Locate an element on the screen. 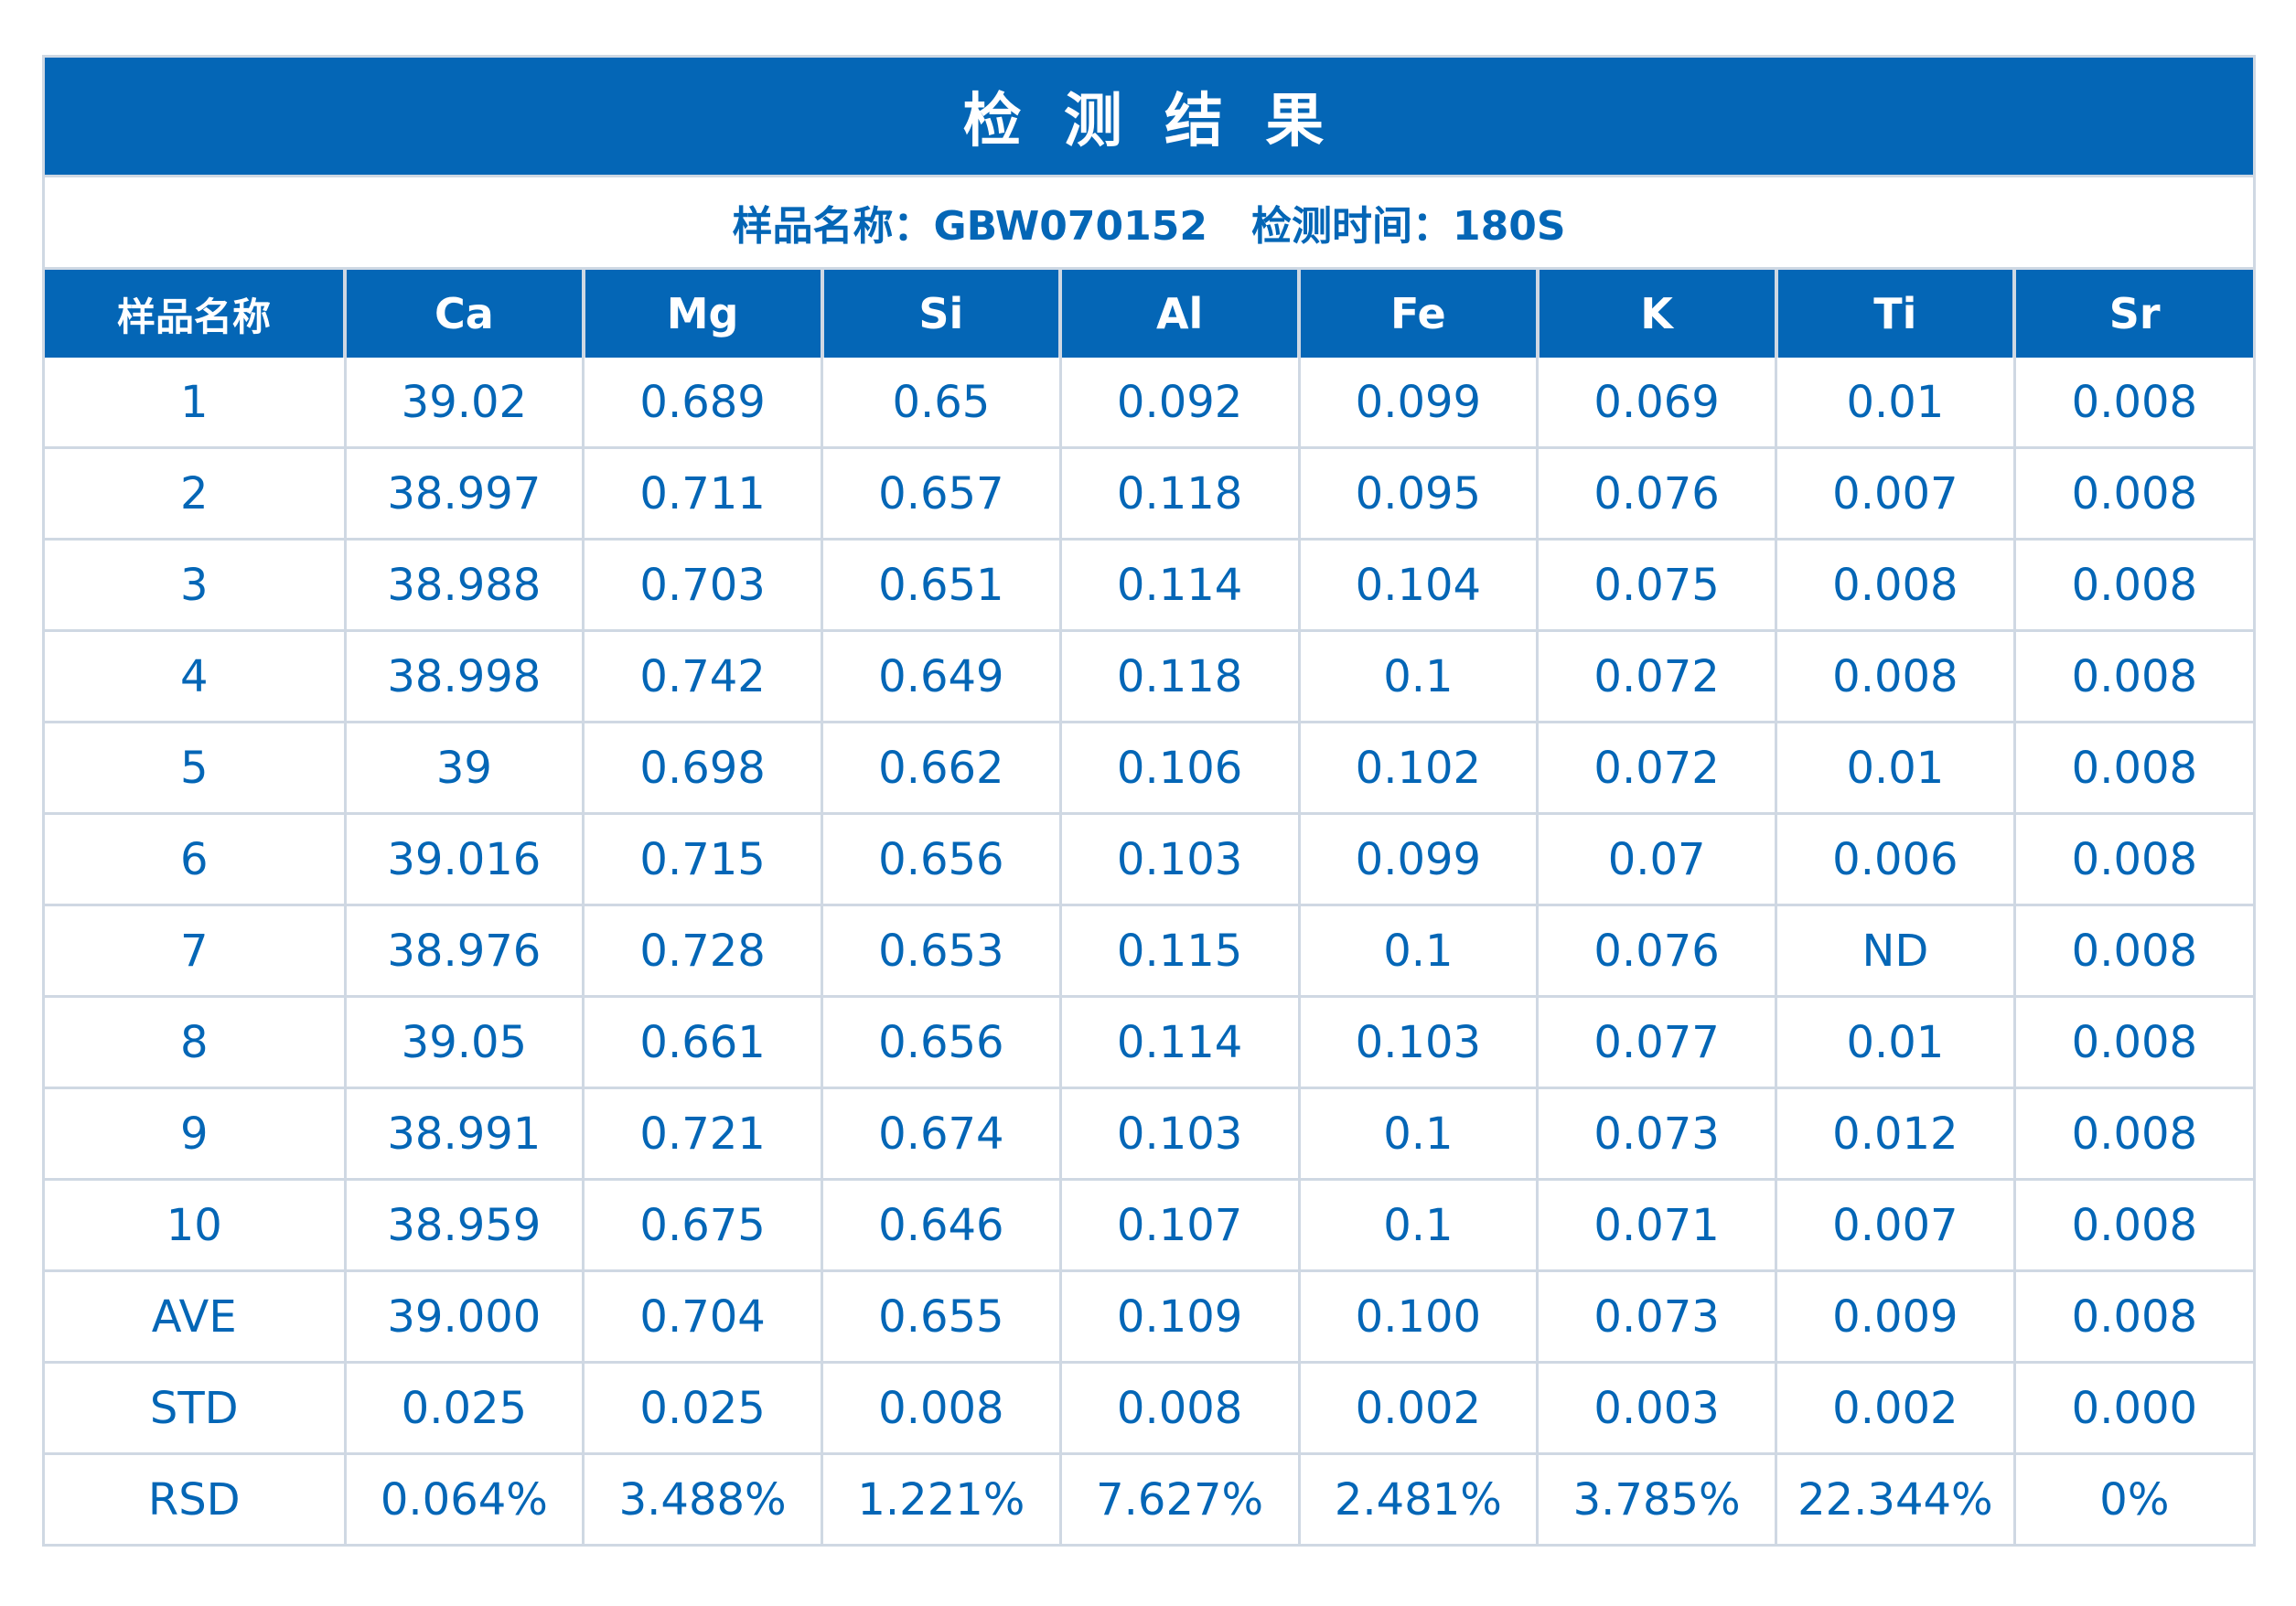  table-row: 4 38.998 0.742 0.649 0.118 0.1 0.072 0.008 0.008 is located at coordinates (1149, 676).